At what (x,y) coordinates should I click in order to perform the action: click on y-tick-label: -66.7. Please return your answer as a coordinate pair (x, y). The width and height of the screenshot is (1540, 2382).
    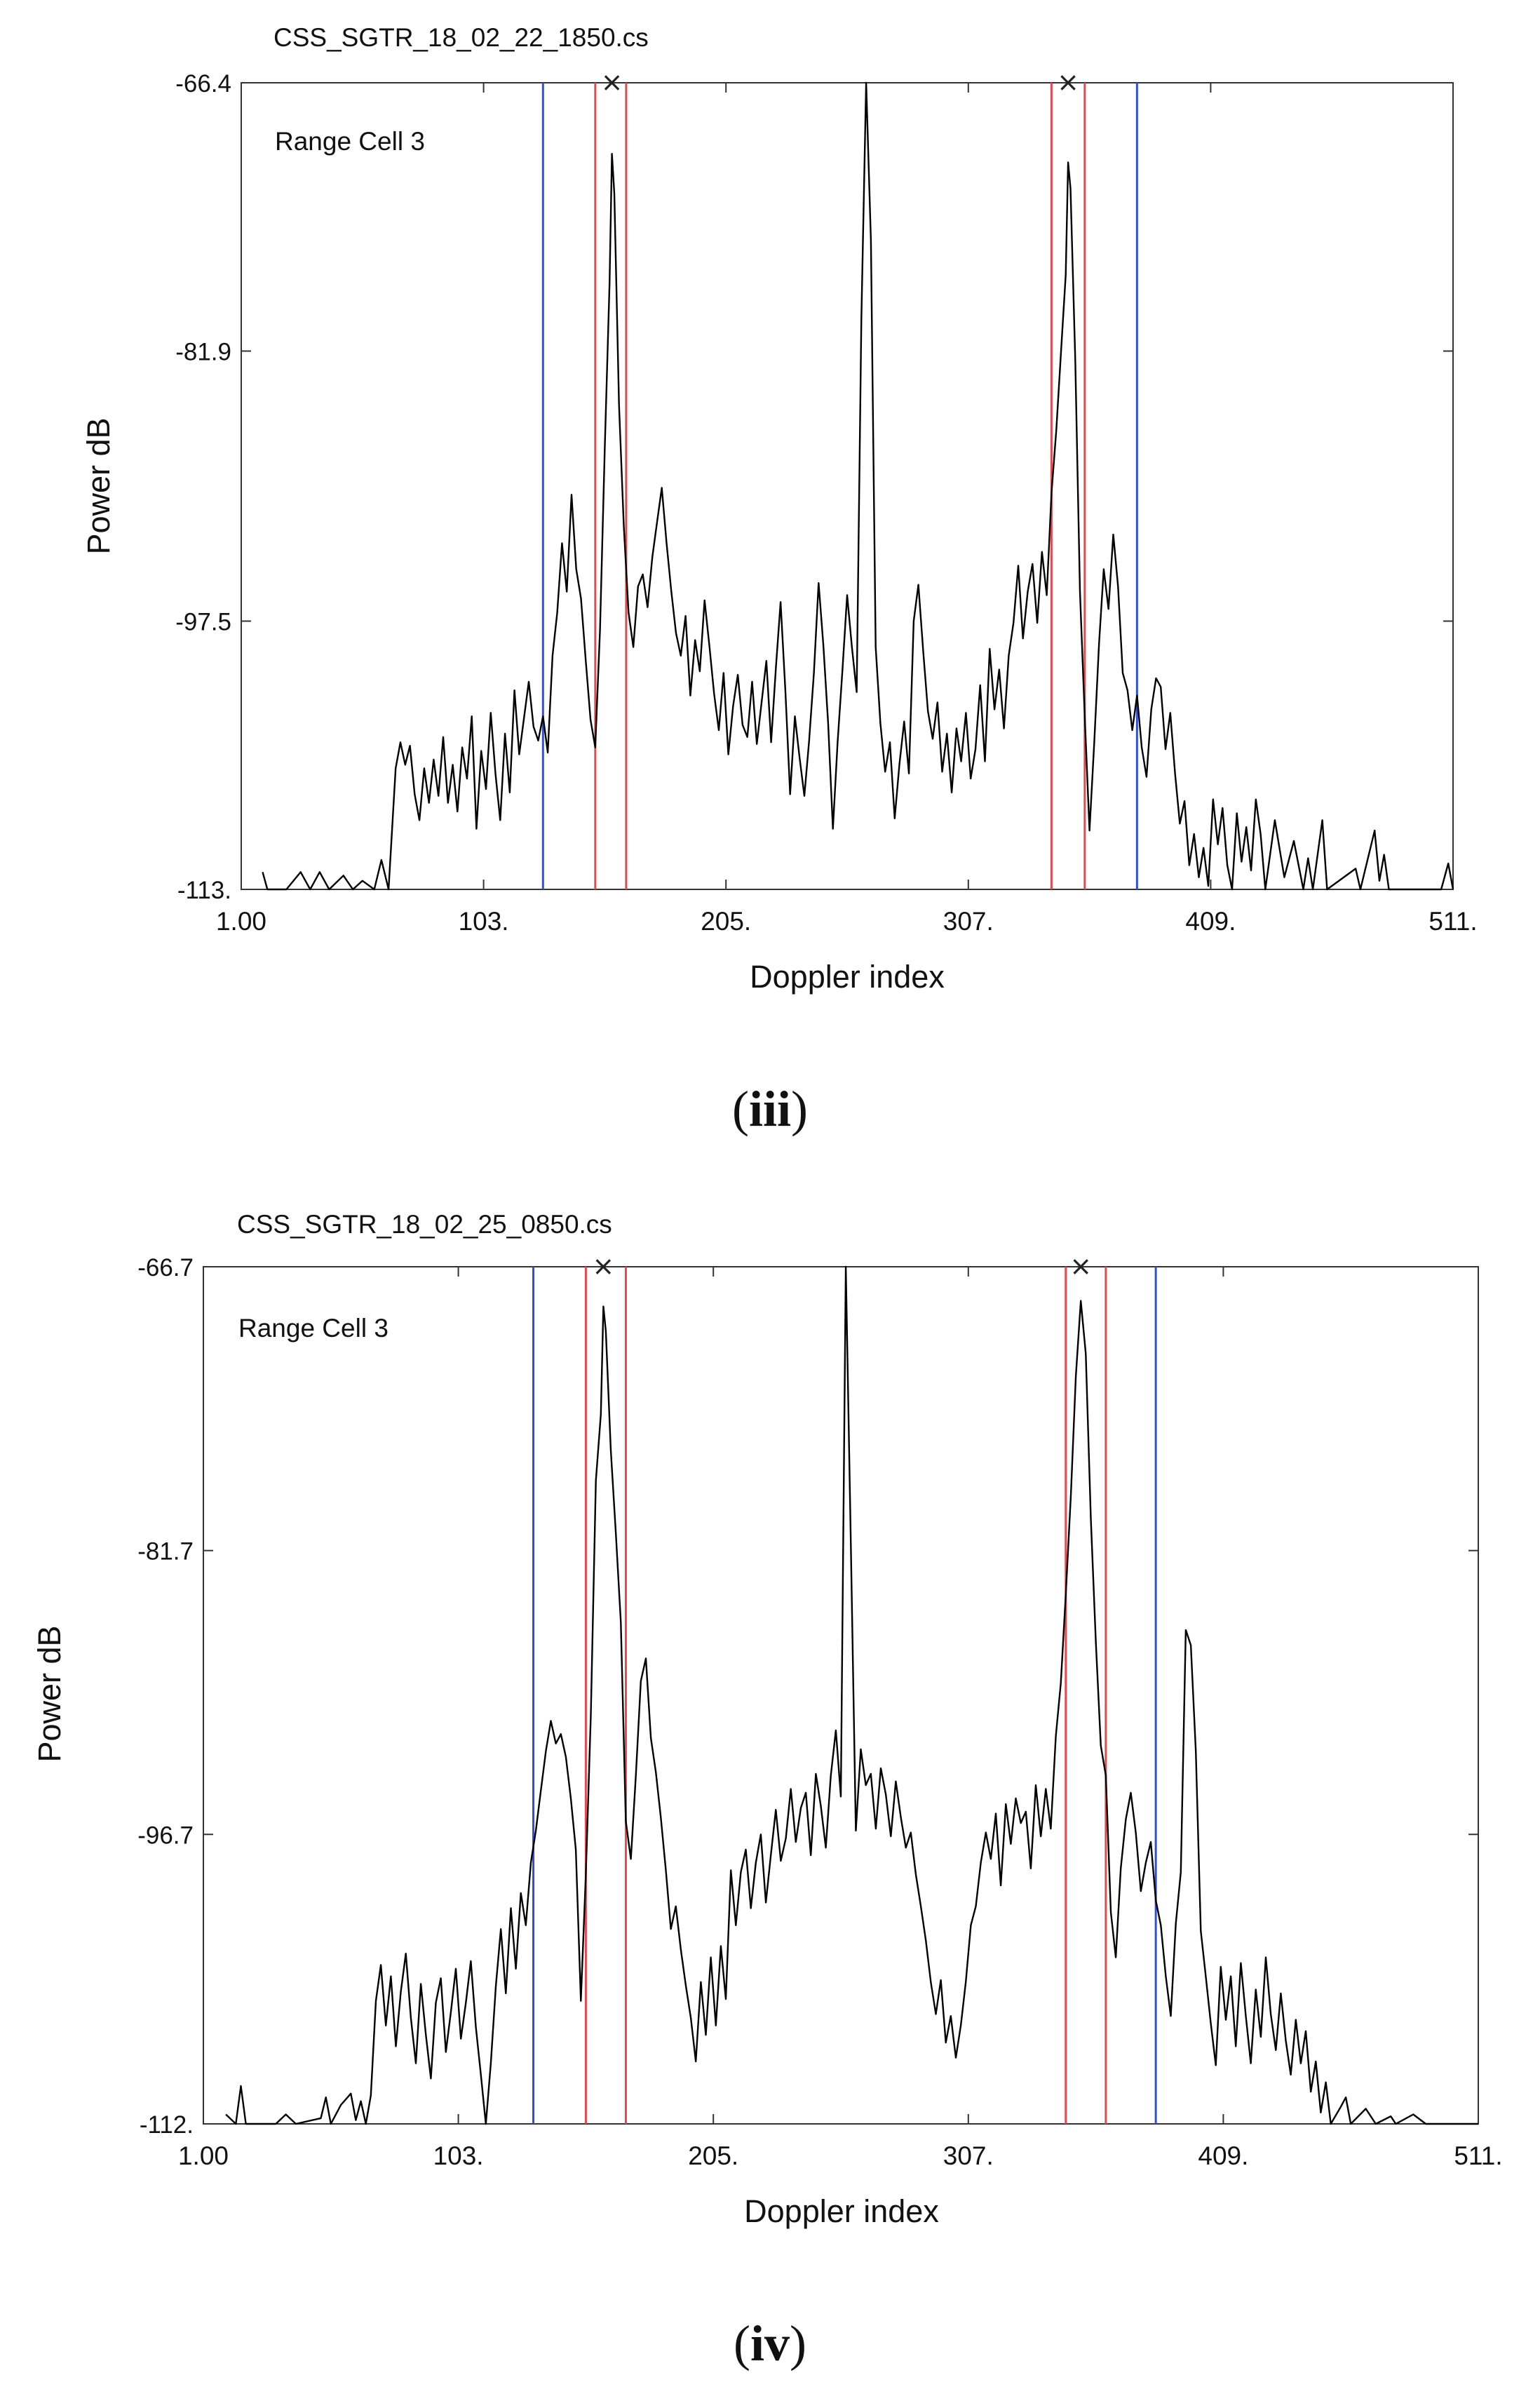
    Looking at the image, I should click on (165, 1267).